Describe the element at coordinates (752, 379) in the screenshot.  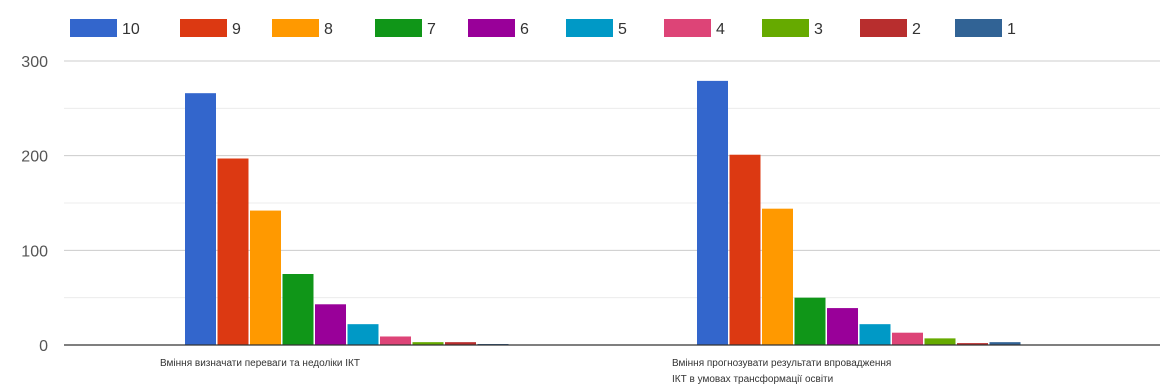
I see `category-label: ІКТ в умовах трансформації освіти` at that location.